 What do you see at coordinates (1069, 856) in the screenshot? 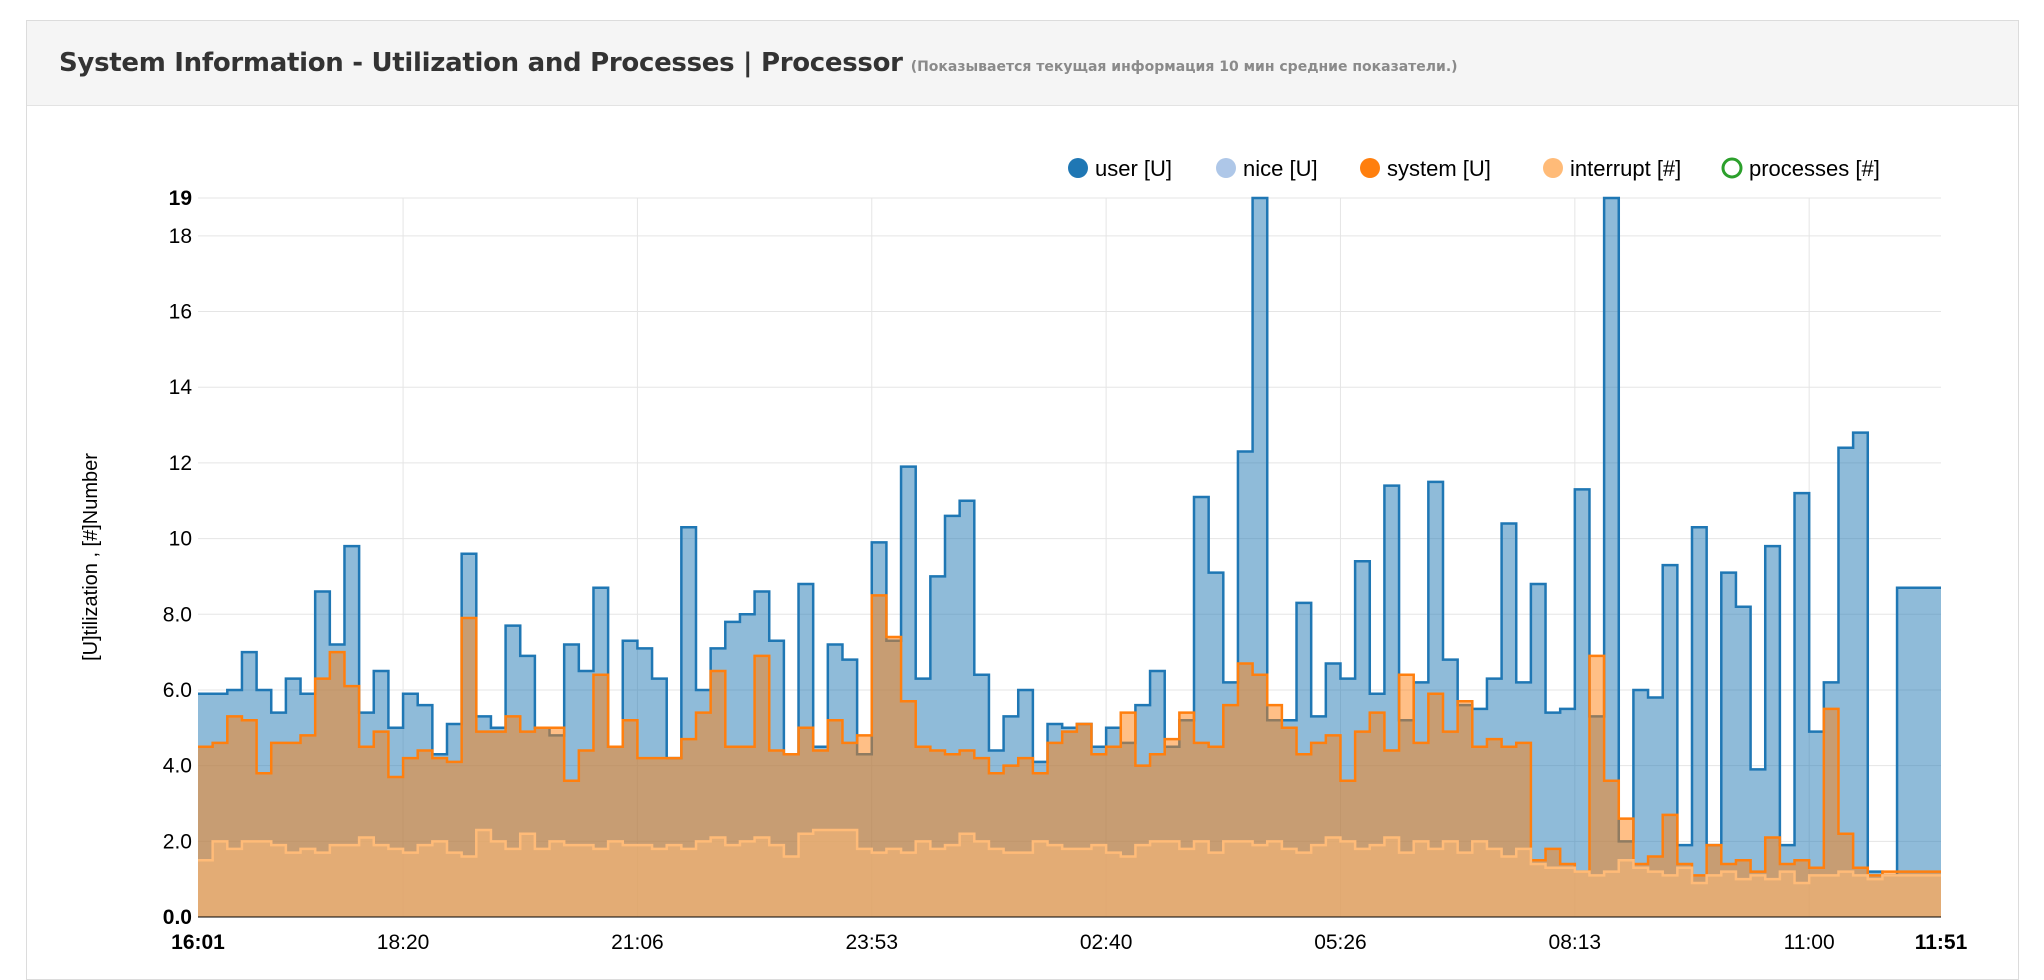
I see `series-line-interrupt` at bounding box center [1069, 856].